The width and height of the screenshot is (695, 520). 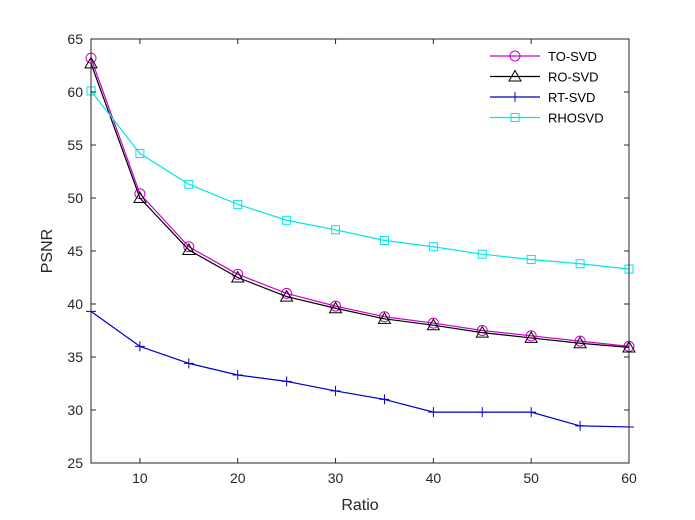 What do you see at coordinates (47, 251) in the screenshot?
I see `y-axis-label: PSNR` at bounding box center [47, 251].